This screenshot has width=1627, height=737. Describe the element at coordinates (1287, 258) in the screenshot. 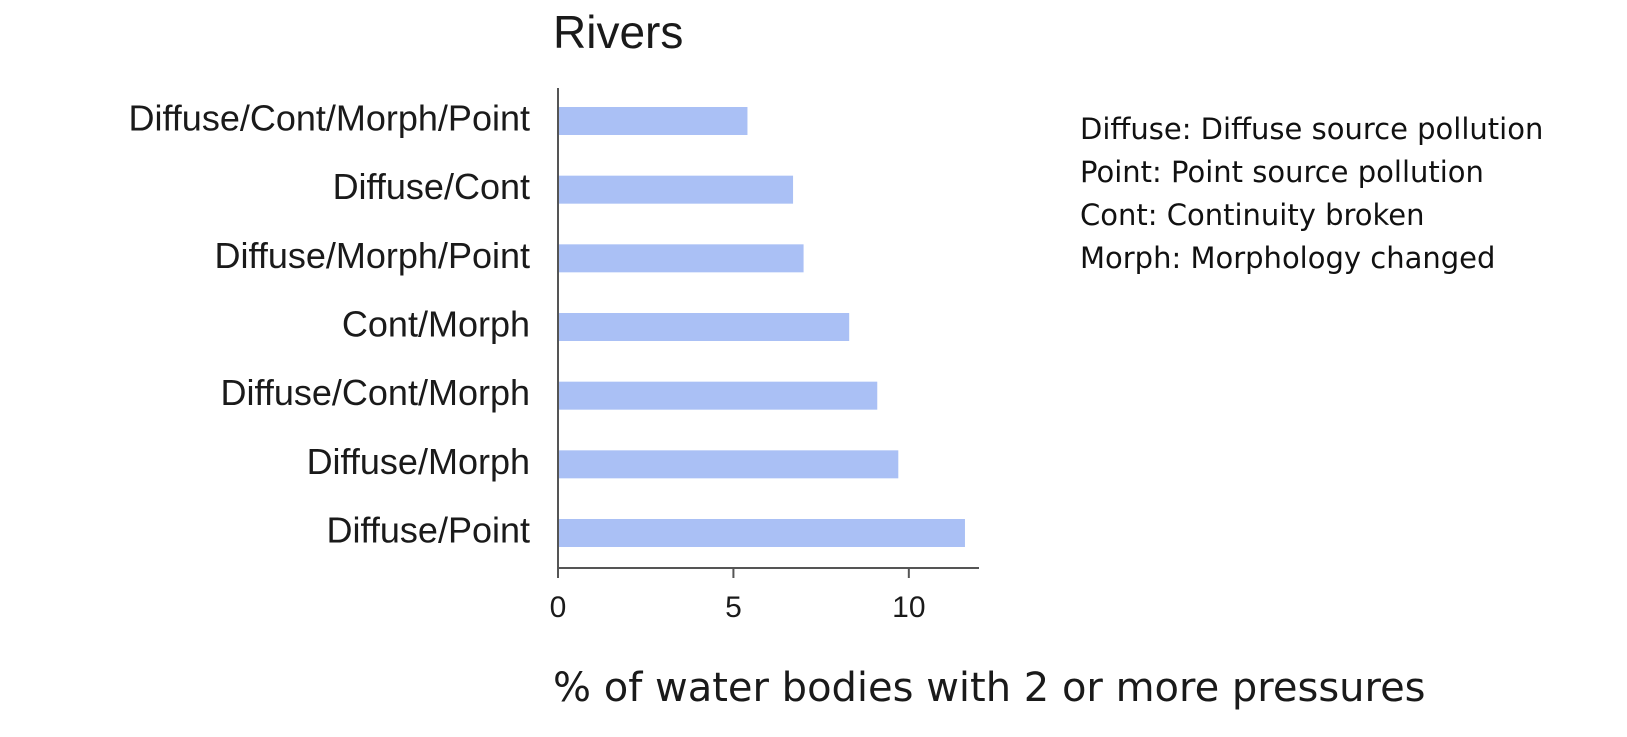

I see `legend-note: Morph: Morphology changed` at that location.